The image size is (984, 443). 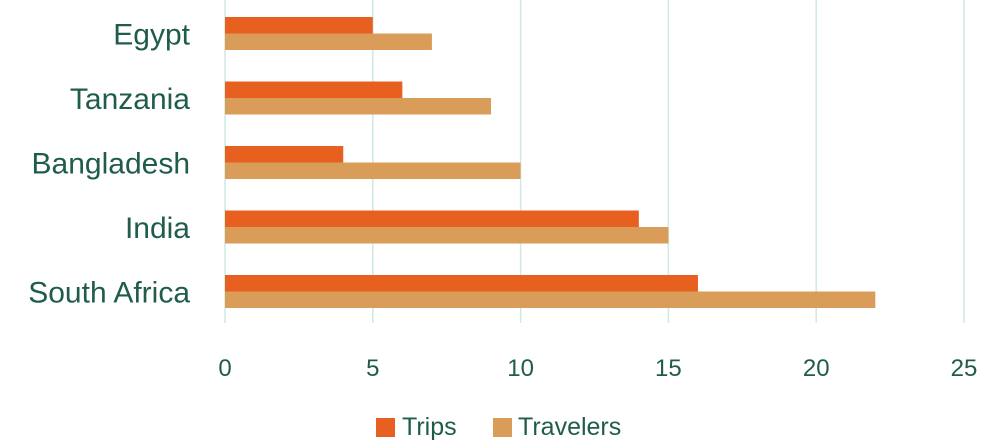 I want to click on legend-label-travelers: Travelers, so click(x=569, y=427).